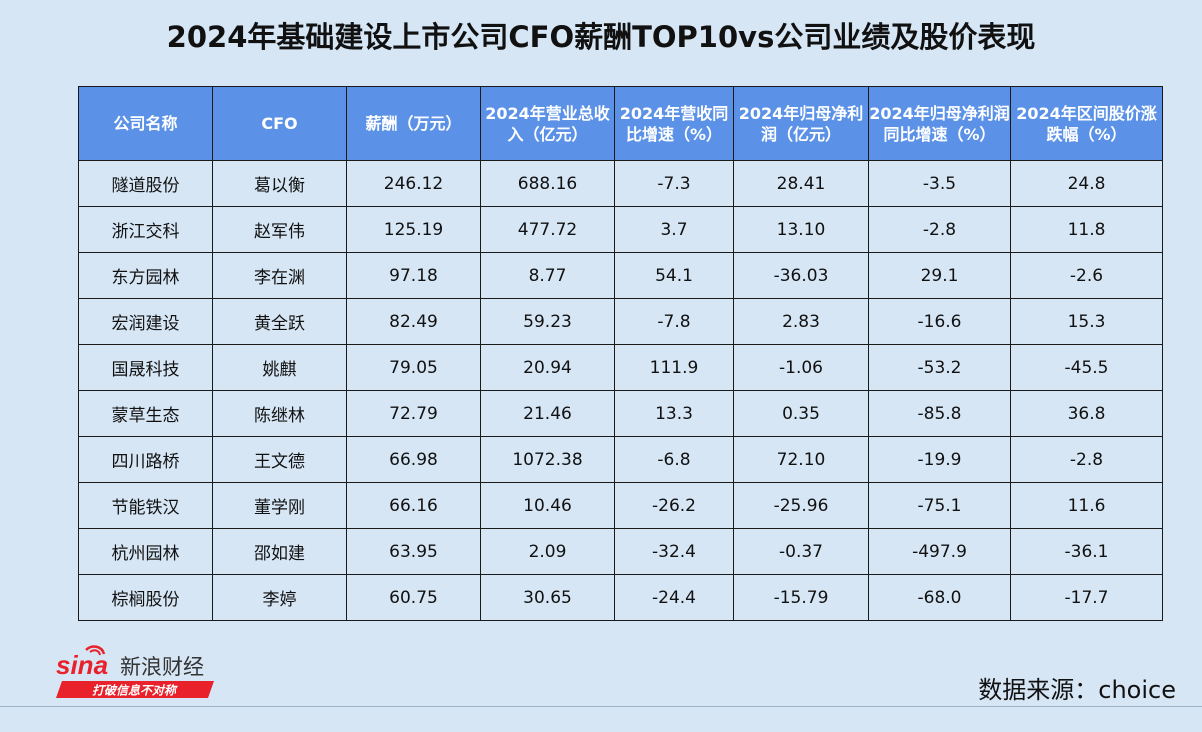 The width and height of the screenshot is (1202, 732). I want to click on cell-stock-change: 11.8, so click(1086, 229).